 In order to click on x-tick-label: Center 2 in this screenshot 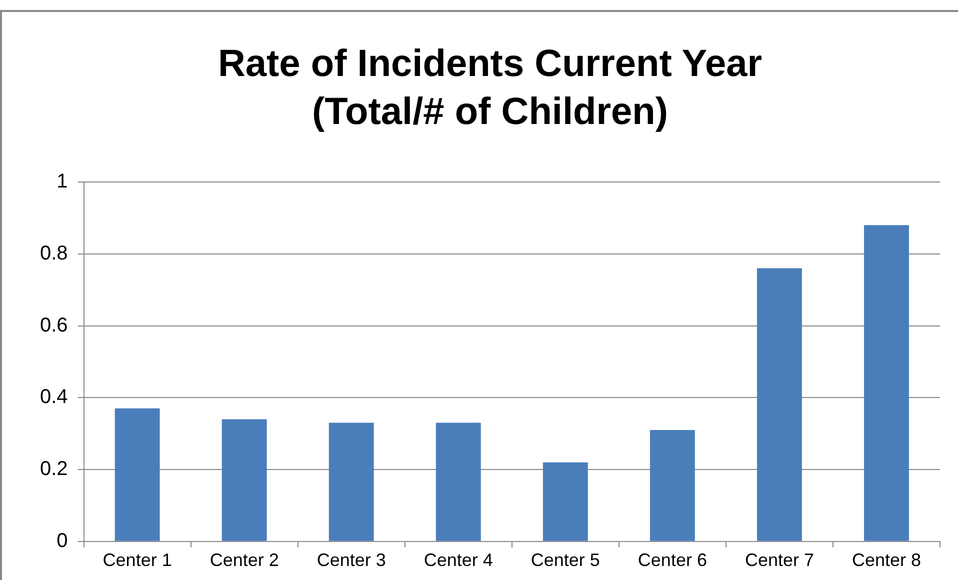, I will do `click(244, 560)`.